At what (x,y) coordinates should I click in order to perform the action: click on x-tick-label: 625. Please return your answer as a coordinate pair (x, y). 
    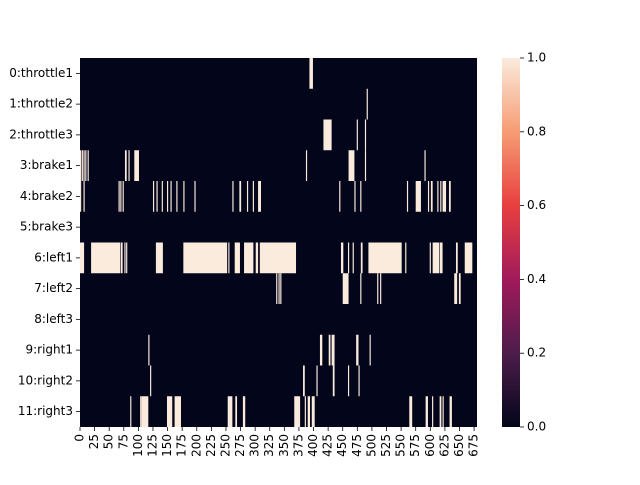
    Looking at the image, I should click on (444, 445).